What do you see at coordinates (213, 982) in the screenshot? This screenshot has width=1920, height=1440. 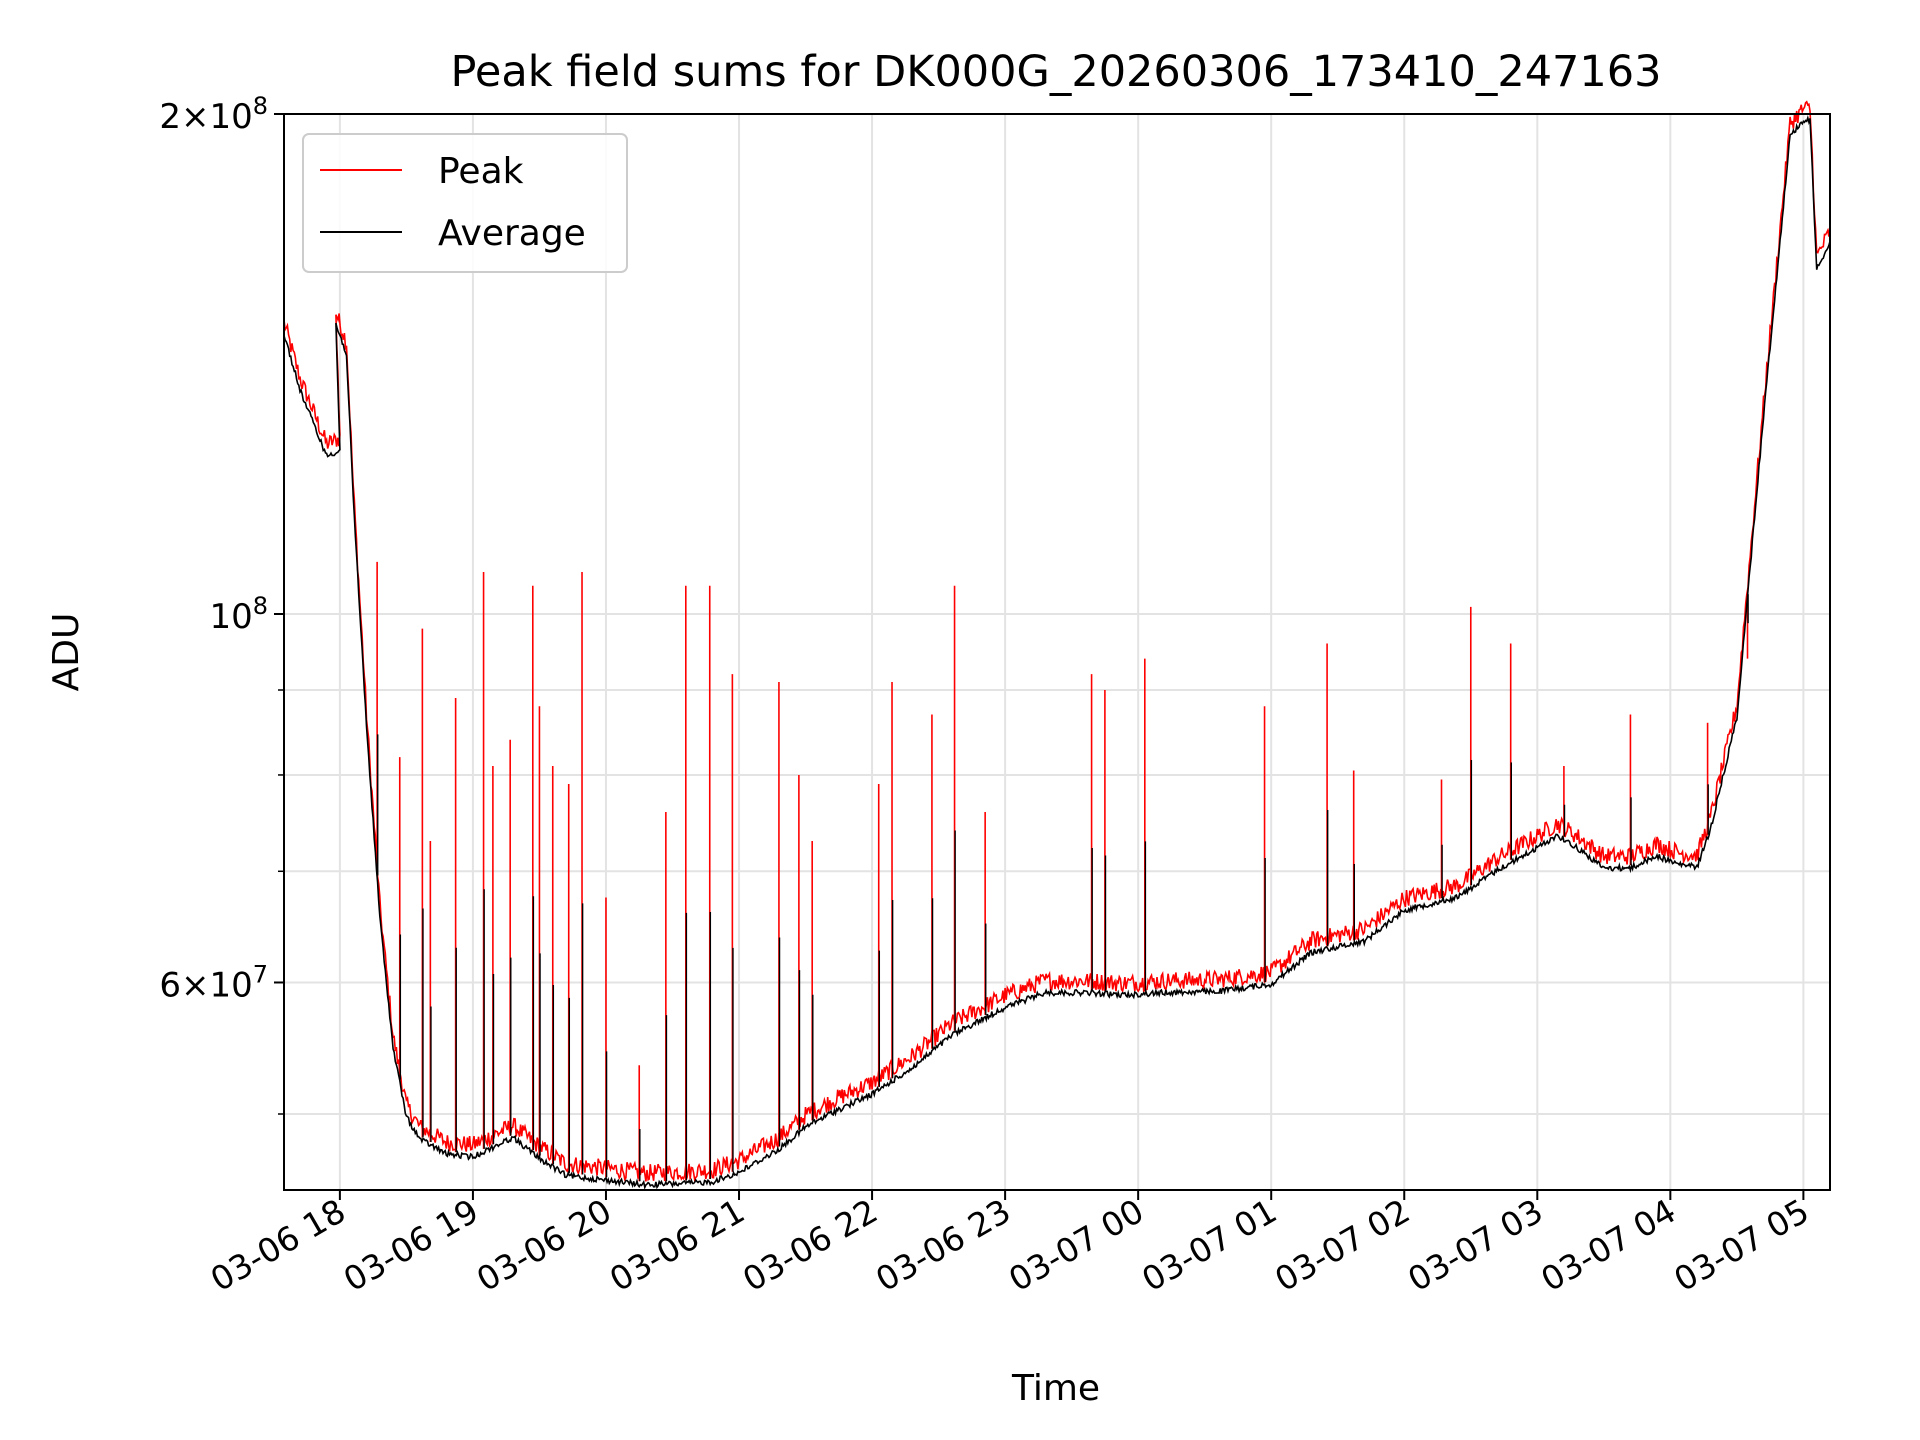 I see `y-tick-label: 6×107` at bounding box center [213, 982].